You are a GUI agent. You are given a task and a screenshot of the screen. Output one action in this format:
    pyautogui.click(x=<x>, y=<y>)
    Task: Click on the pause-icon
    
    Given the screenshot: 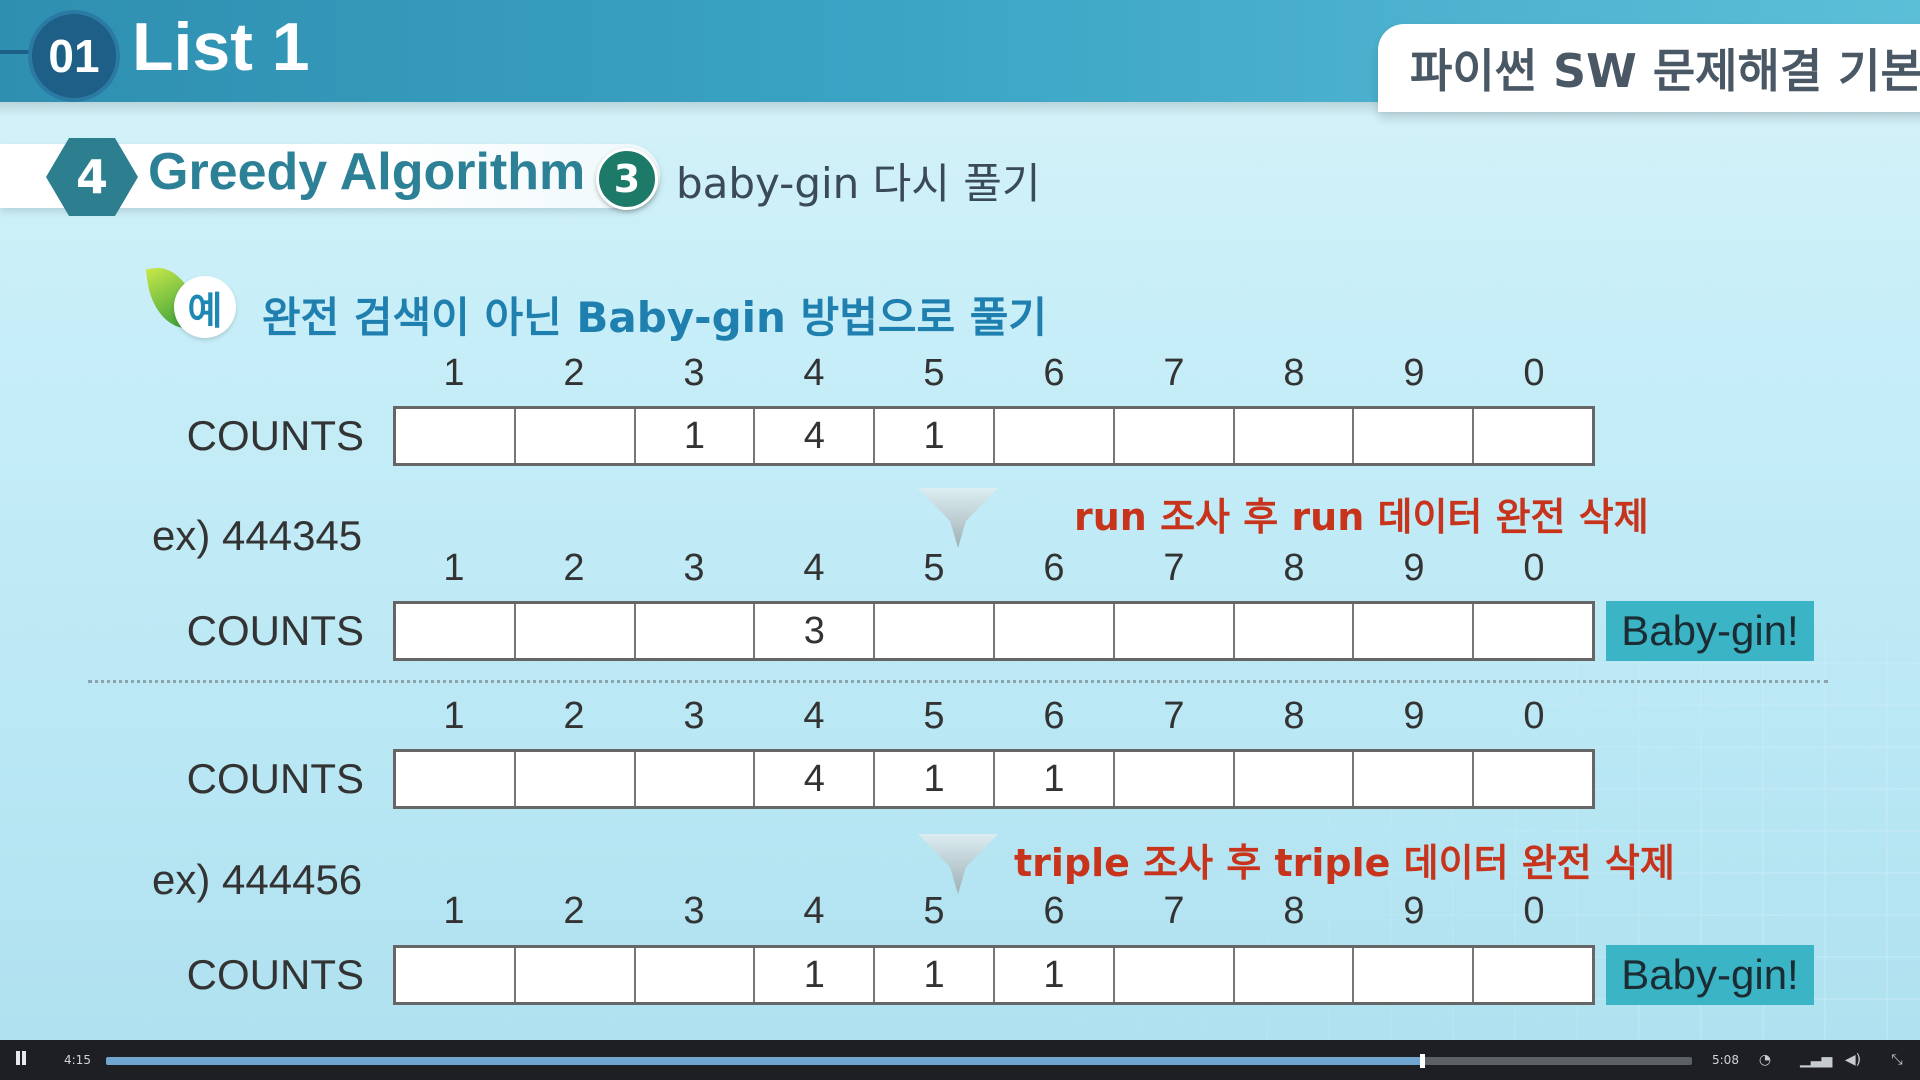 What is the action you would take?
    pyautogui.click(x=21, y=1060)
    